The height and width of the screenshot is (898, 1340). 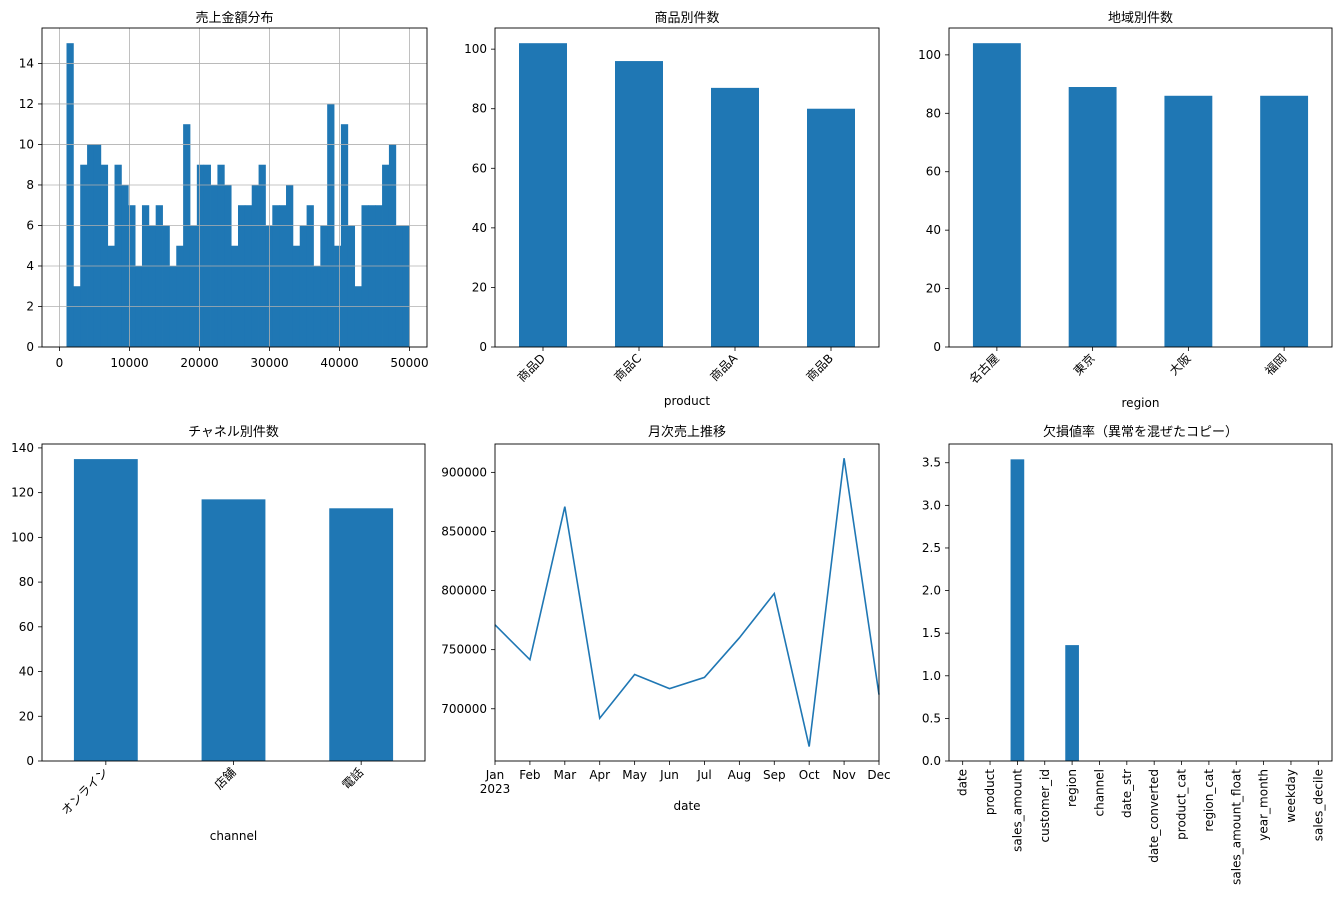 What do you see at coordinates (234, 18) in the screenshot?
I see `chart-title: 売上金額分布` at bounding box center [234, 18].